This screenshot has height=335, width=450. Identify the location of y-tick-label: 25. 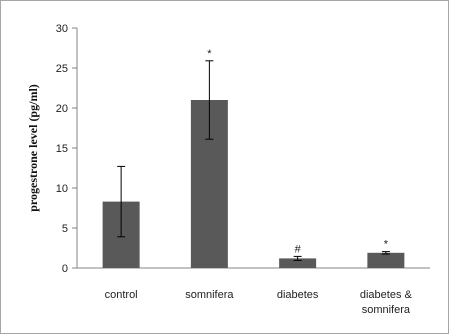
(62, 69).